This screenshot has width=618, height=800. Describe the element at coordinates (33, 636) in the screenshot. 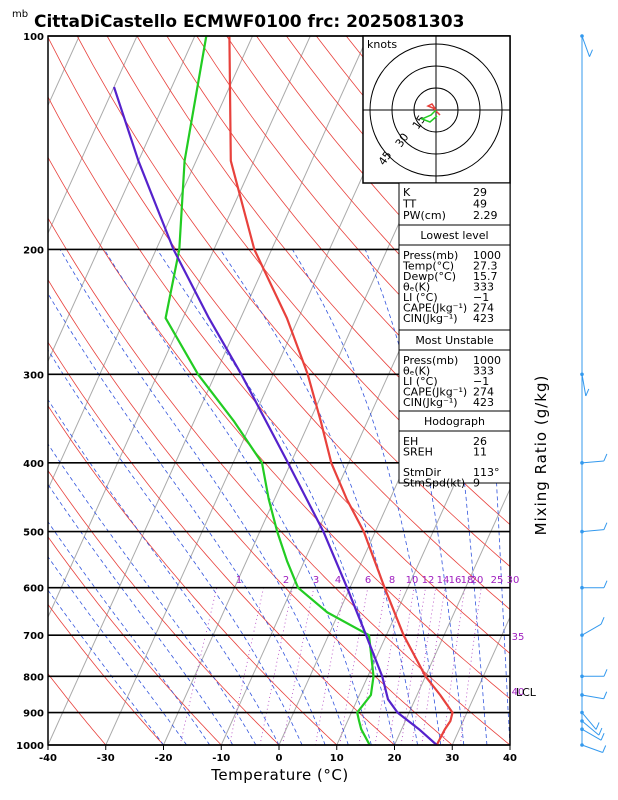

I see `pressure-tick-label: 700` at that location.